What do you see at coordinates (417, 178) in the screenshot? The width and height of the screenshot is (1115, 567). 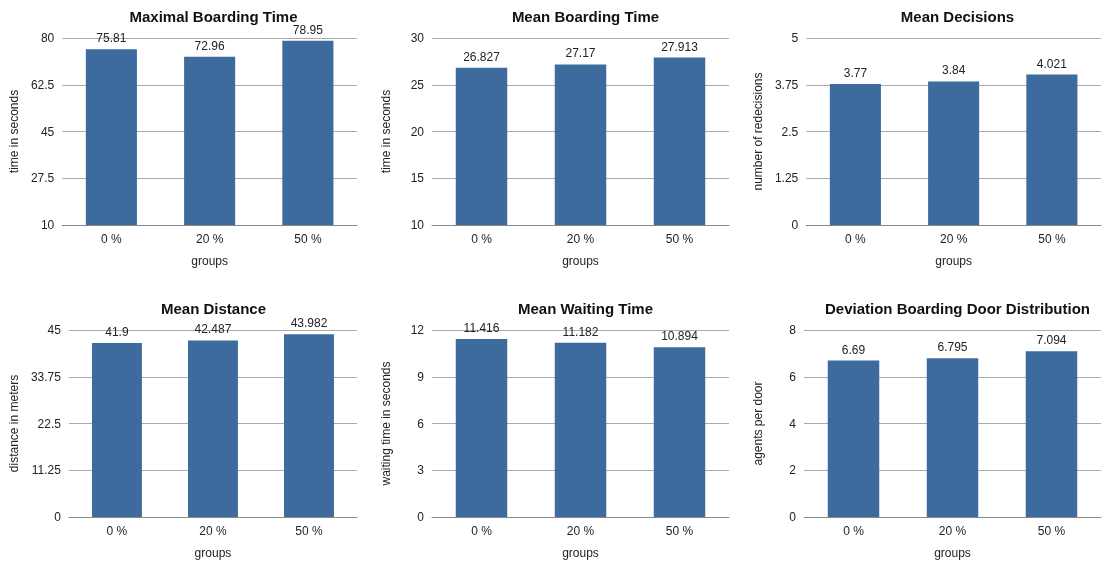 I see `y-tick-label: 15` at bounding box center [417, 178].